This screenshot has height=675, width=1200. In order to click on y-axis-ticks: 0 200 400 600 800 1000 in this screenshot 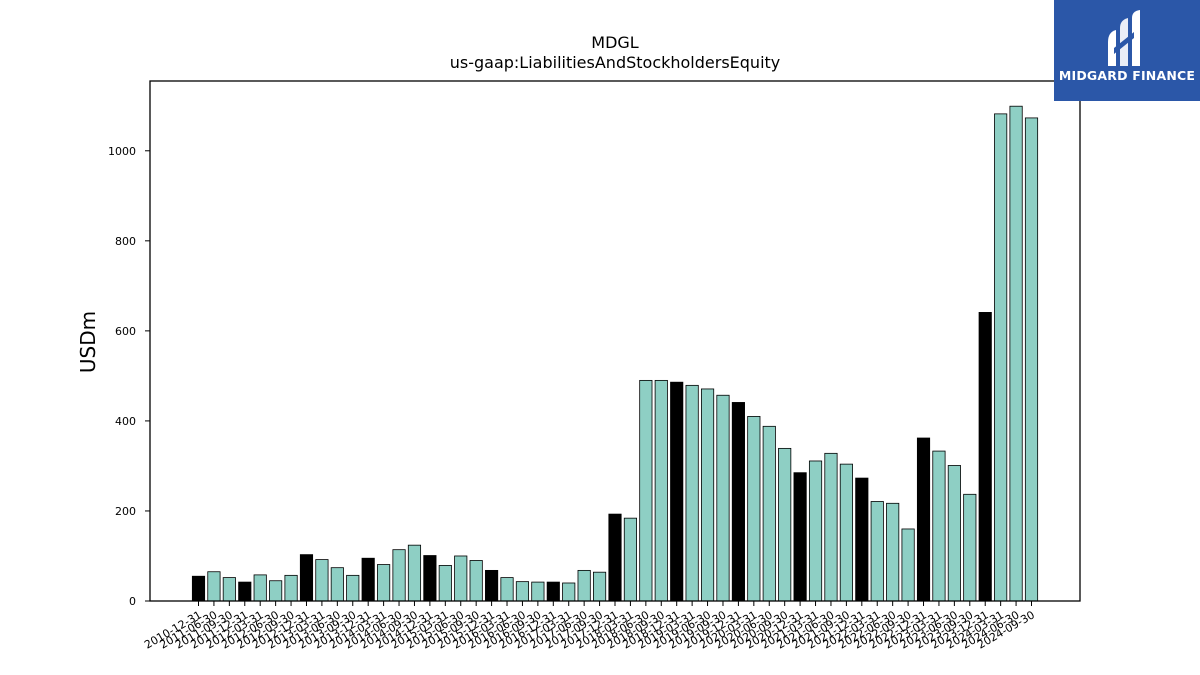, I will do `click(129, 376)`.